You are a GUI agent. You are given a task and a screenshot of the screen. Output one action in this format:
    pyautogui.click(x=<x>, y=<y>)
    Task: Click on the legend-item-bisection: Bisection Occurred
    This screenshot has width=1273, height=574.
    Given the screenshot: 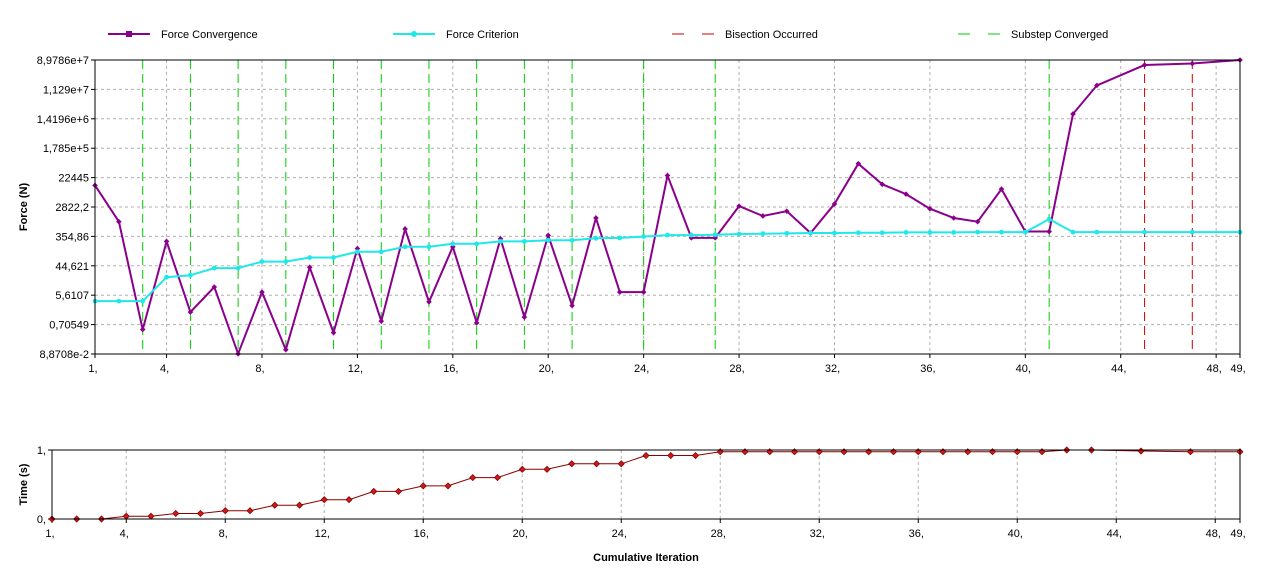 What is the action you would take?
    pyautogui.click(x=745, y=35)
    